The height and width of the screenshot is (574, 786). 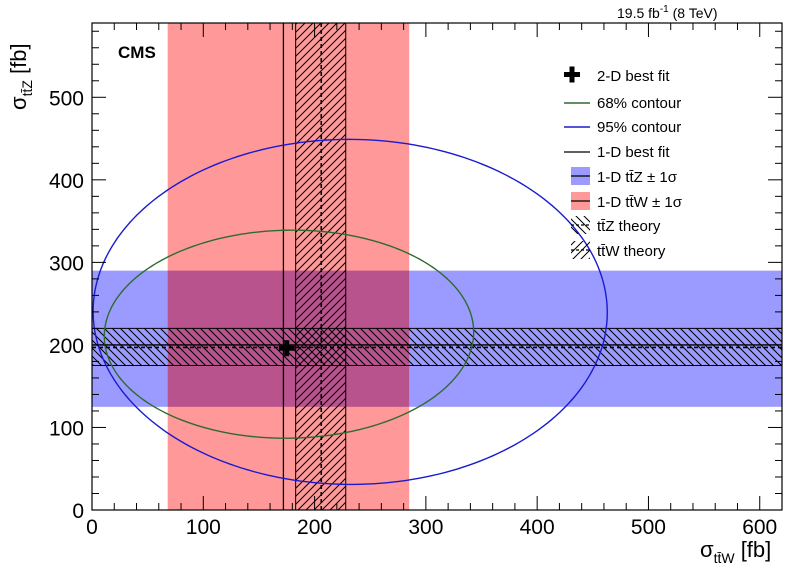 What do you see at coordinates (648, 527) in the screenshot?
I see `x-tick-label: 500` at bounding box center [648, 527].